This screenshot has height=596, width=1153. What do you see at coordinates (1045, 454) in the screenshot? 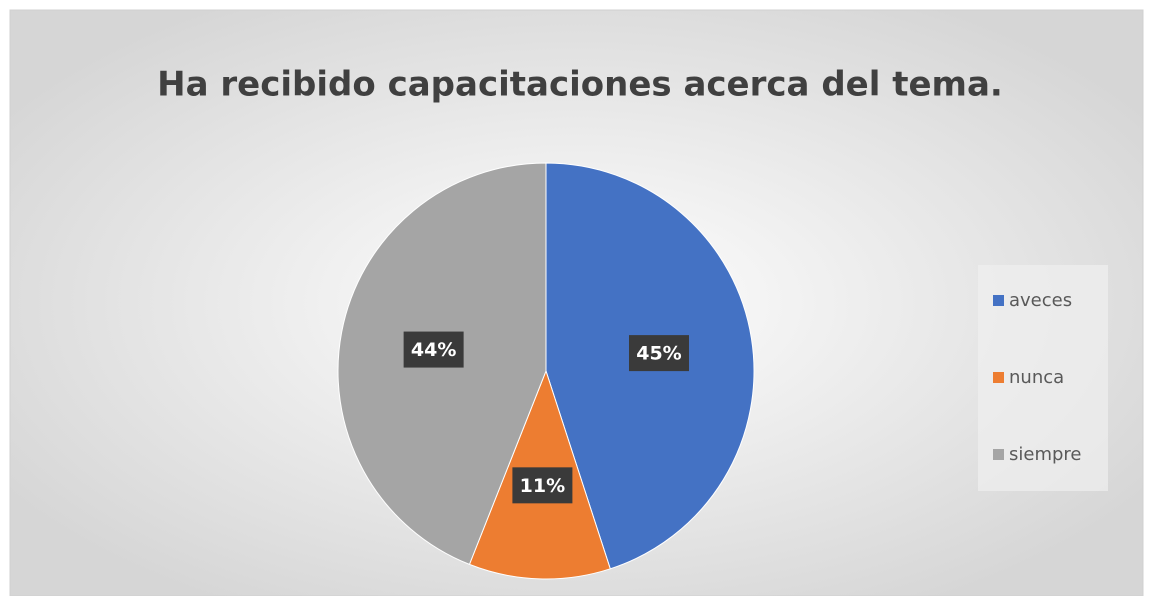
I see `legend-label: siempre` at bounding box center [1045, 454].